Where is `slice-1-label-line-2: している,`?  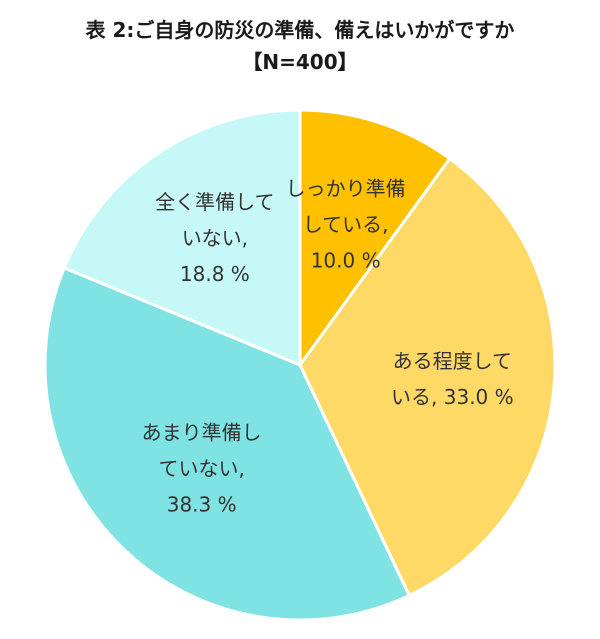
slice-1-label-line-2: している, is located at coordinates (346, 224).